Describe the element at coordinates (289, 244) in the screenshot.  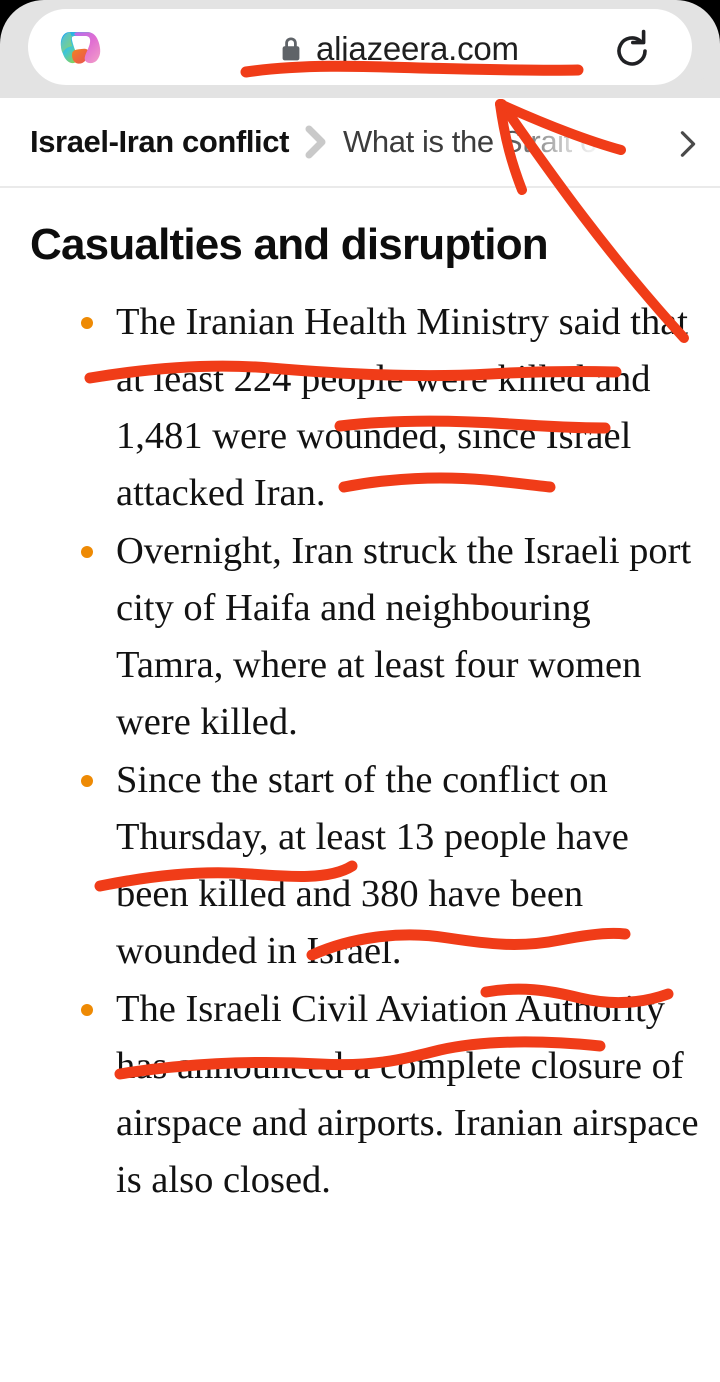
I see `page-title: Casualties and disruption` at that location.